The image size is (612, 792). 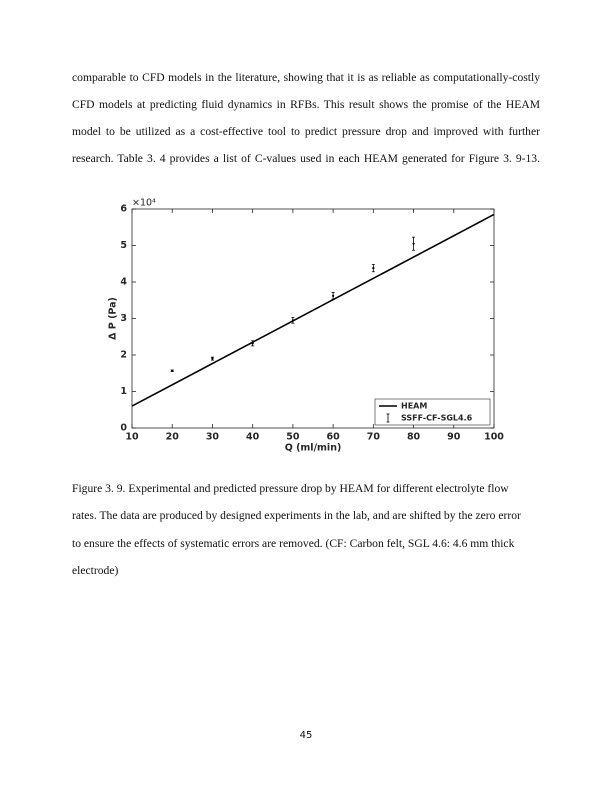 What do you see at coordinates (123, 428) in the screenshot?
I see `y-tick-label: 0` at bounding box center [123, 428].